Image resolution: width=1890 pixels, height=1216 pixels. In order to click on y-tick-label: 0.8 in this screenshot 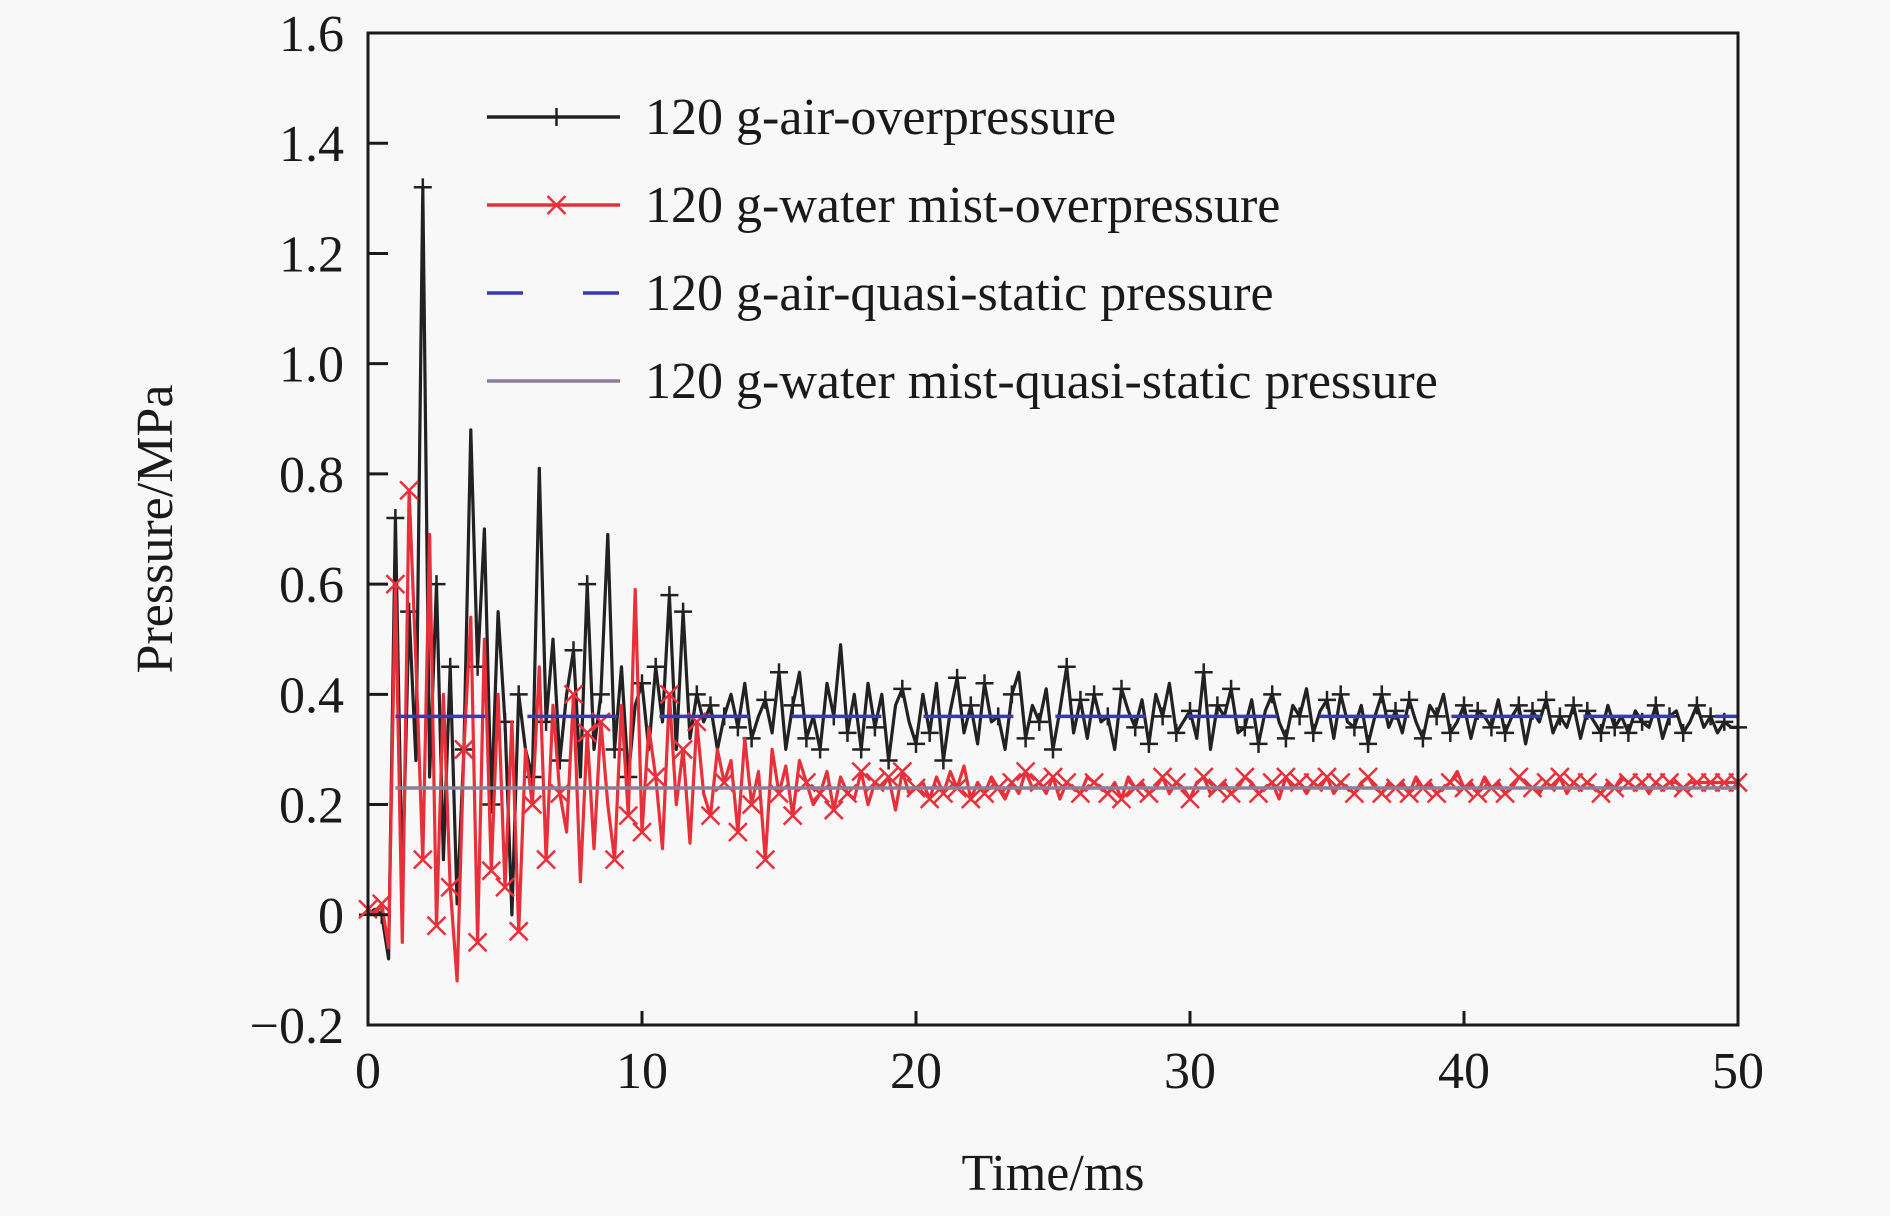, I will do `click(311, 475)`.